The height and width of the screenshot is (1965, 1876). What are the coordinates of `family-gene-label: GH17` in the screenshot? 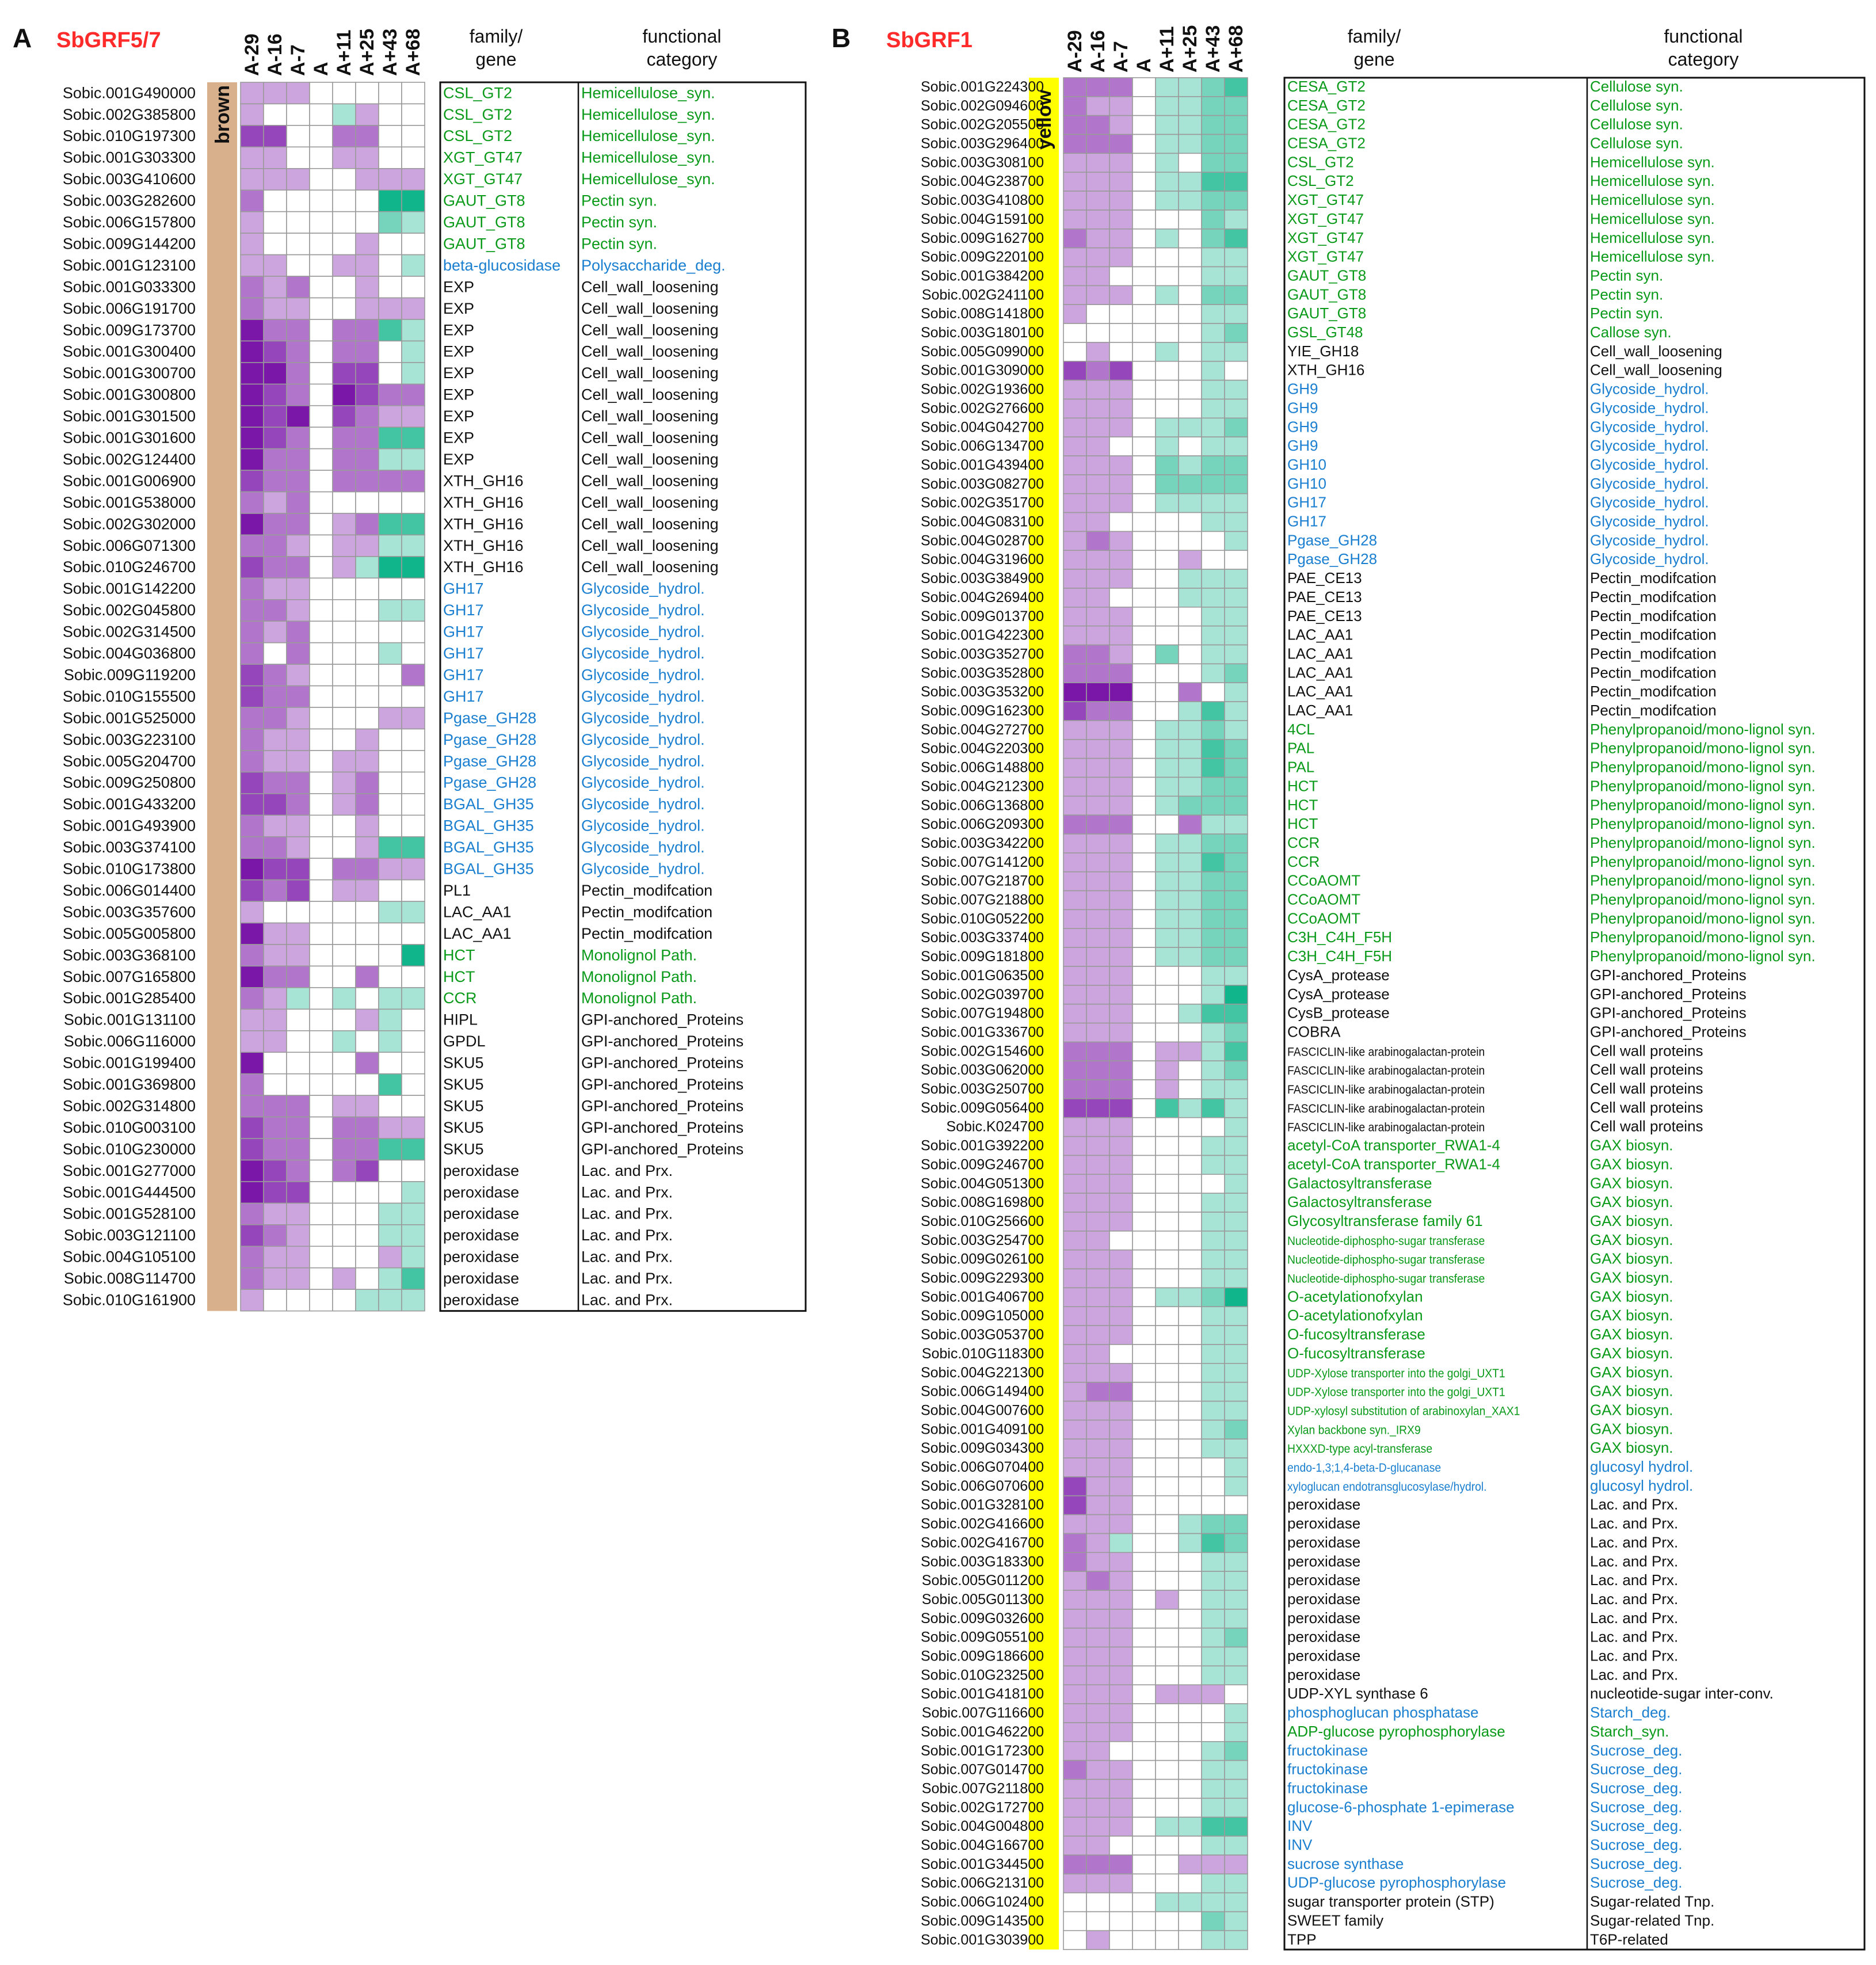 It's located at (463, 653).